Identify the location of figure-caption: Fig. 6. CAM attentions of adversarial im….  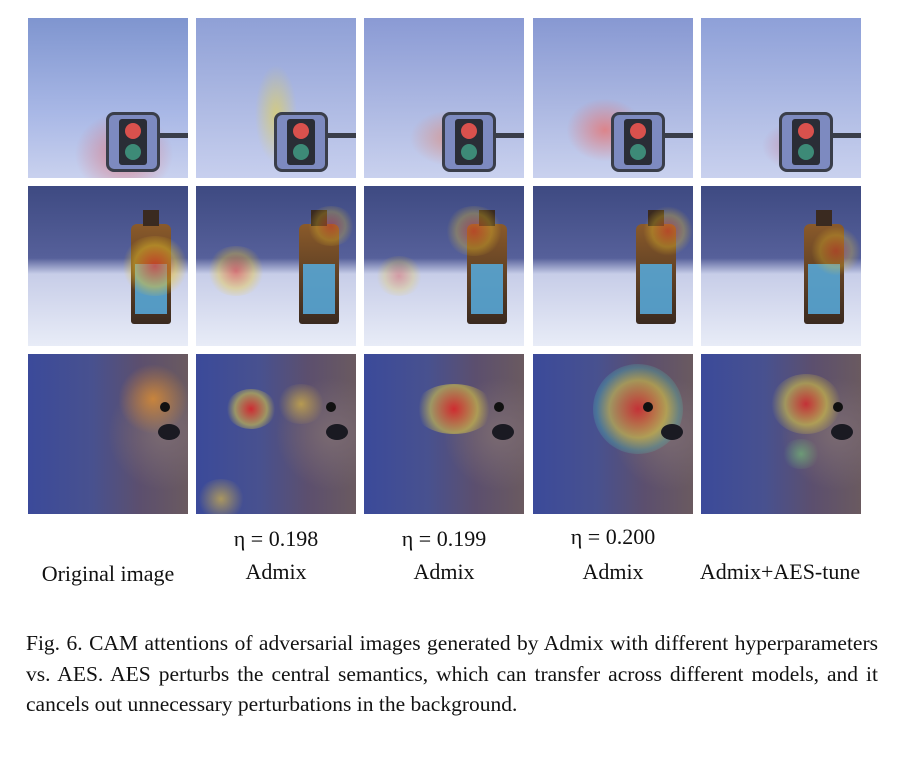
(452, 673).